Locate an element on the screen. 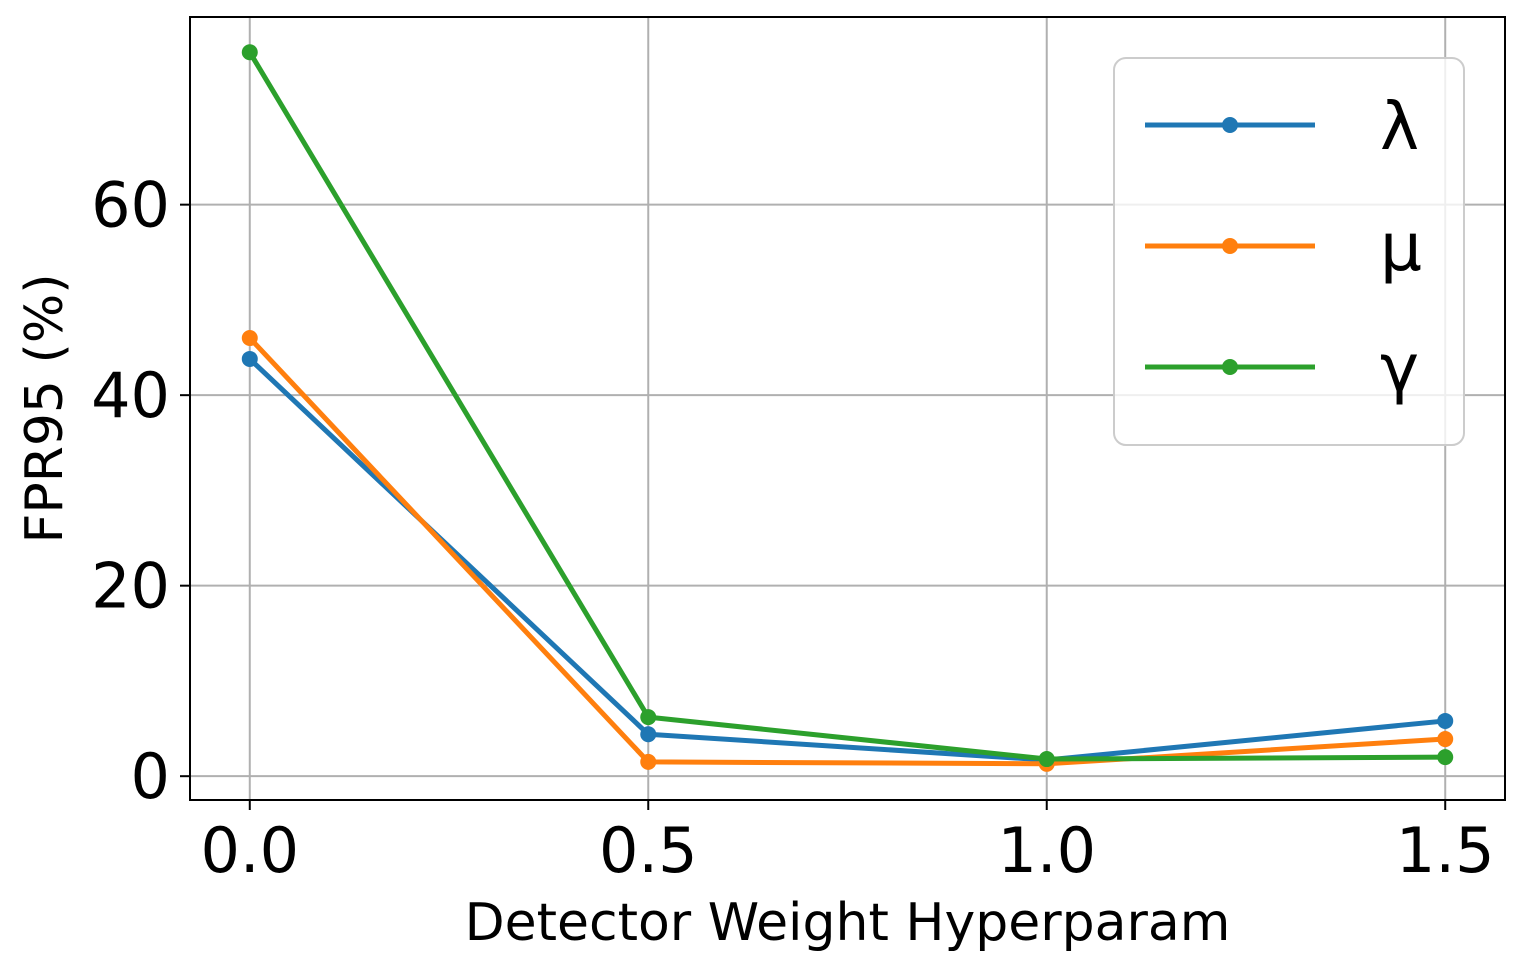 This screenshot has height=969, width=1522. legend-label: γ is located at coordinates (1399, 368).